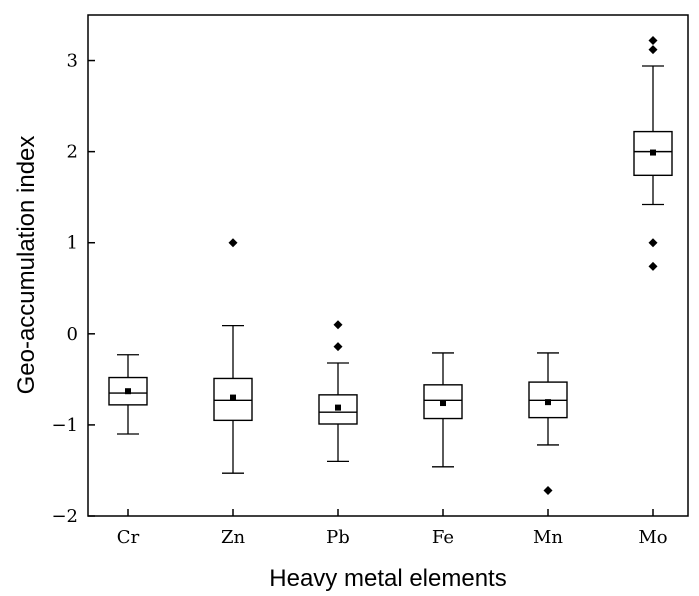 The image size is (699, 596). Describe the element at coordinates (548, 423) in the screenshot. I see `box-mn` at that location.